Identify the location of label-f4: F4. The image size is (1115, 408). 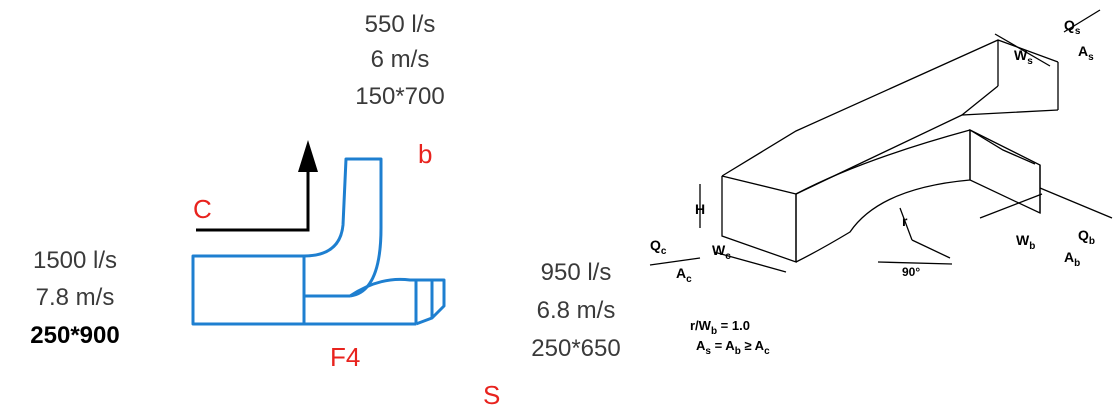
(345, 357).